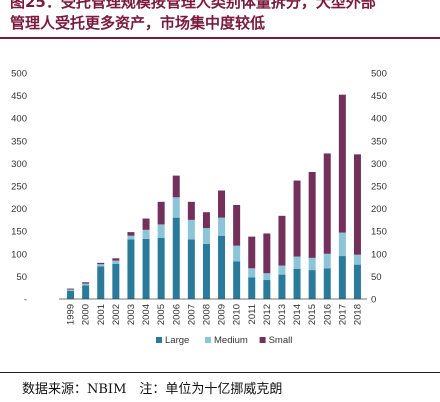 The height and width of the screenshot is (402, 440). Describe the element at coordinates (161, 213) in the screenshot. I see `bar-small-2005` at that location.